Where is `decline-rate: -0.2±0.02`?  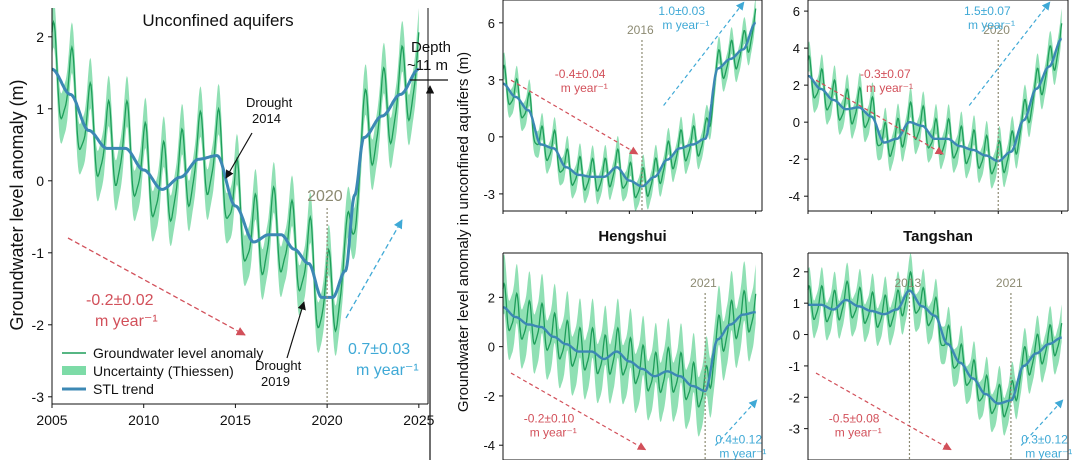 decline-rate: -0.2±0.02 is located at coordinates (120, 300).